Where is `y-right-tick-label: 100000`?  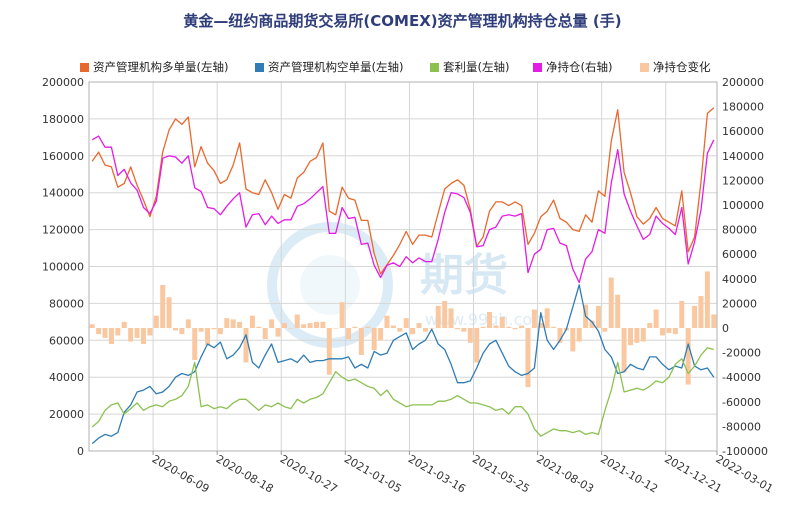
y-right-tick-label: 100000 is located at coordinates (743, 205).